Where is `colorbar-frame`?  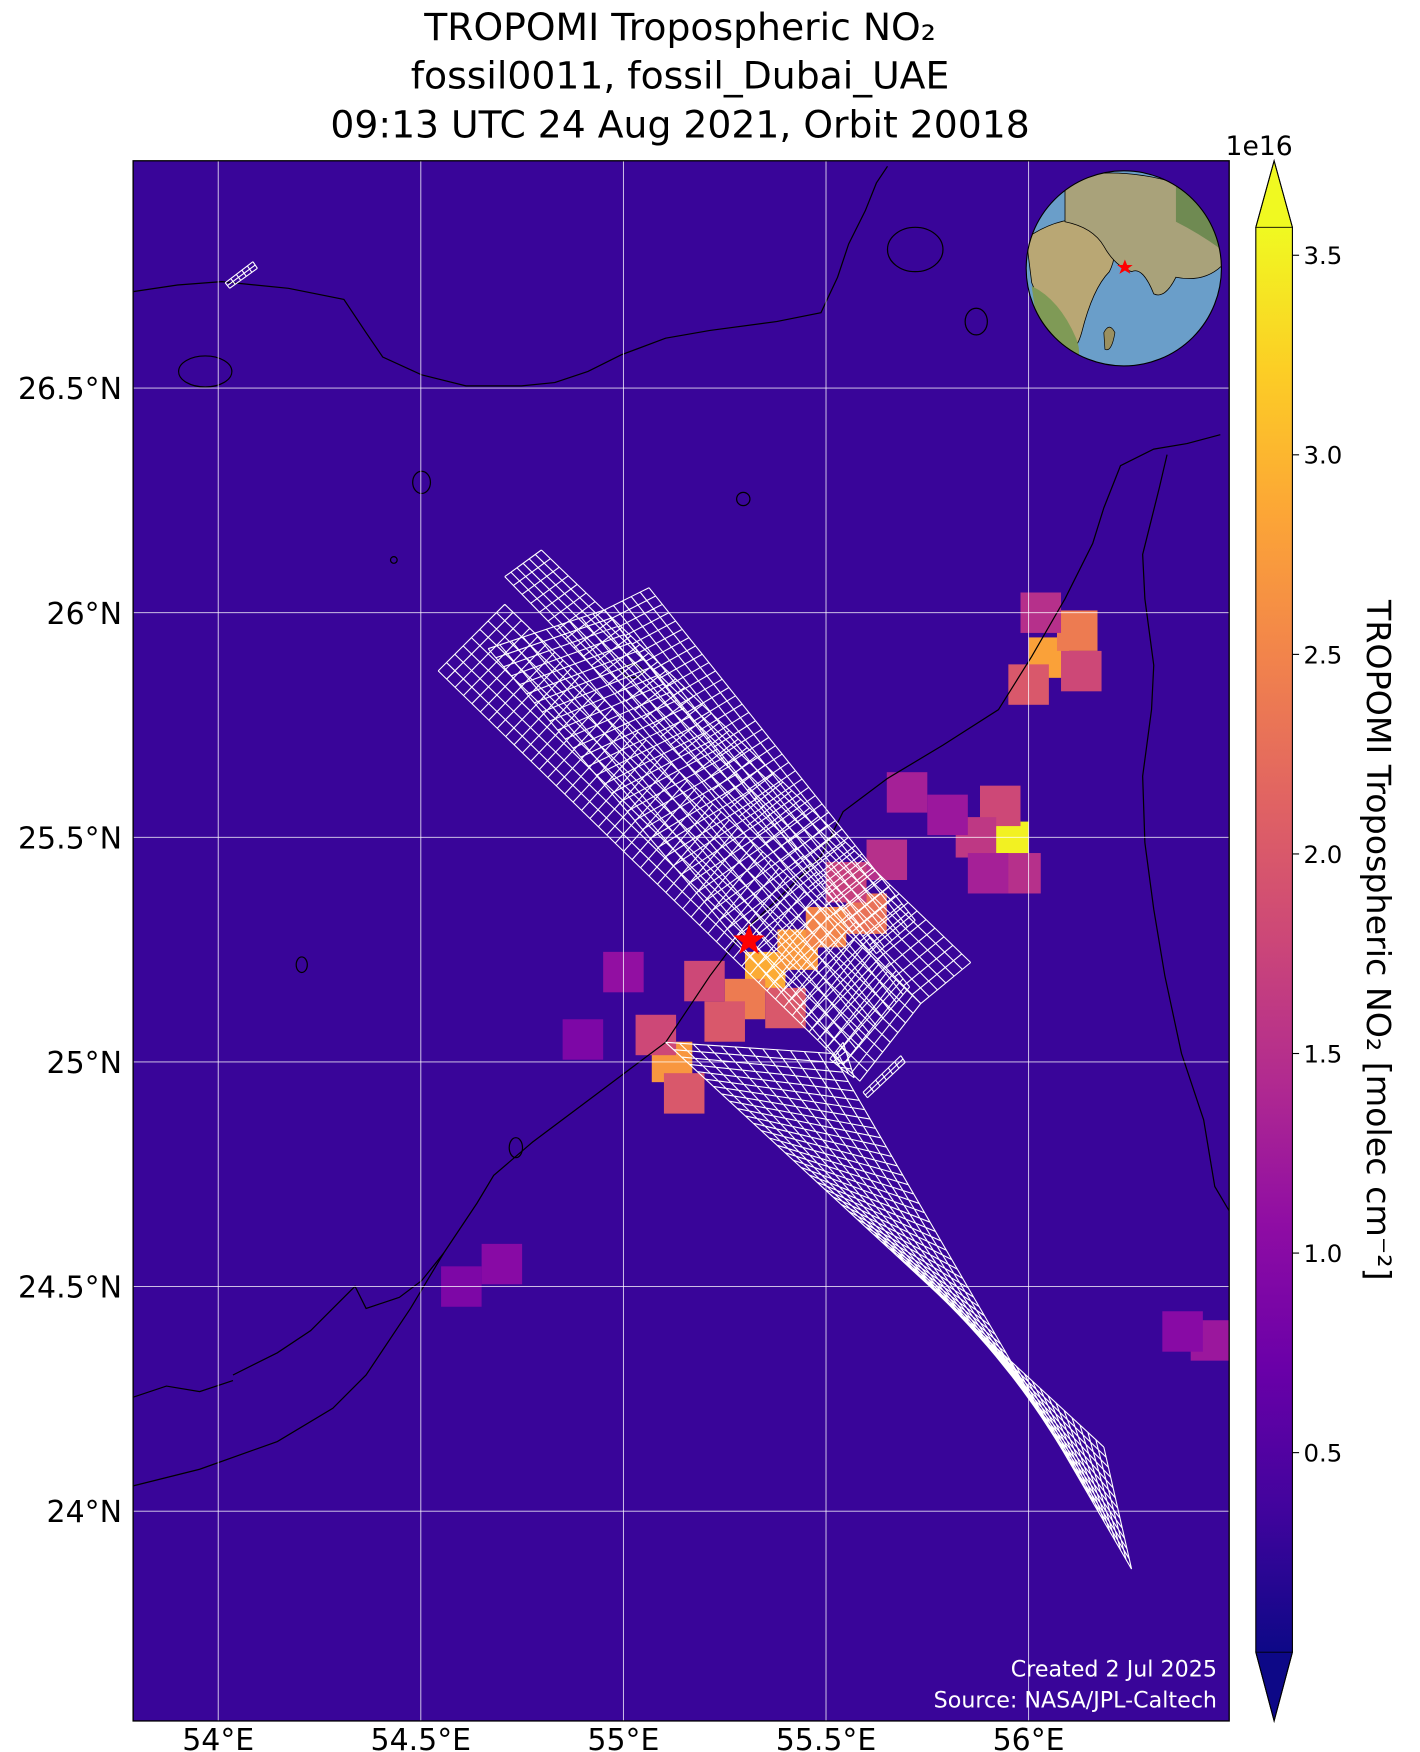
colorbar-frame is located at coordinates (1274, 941).